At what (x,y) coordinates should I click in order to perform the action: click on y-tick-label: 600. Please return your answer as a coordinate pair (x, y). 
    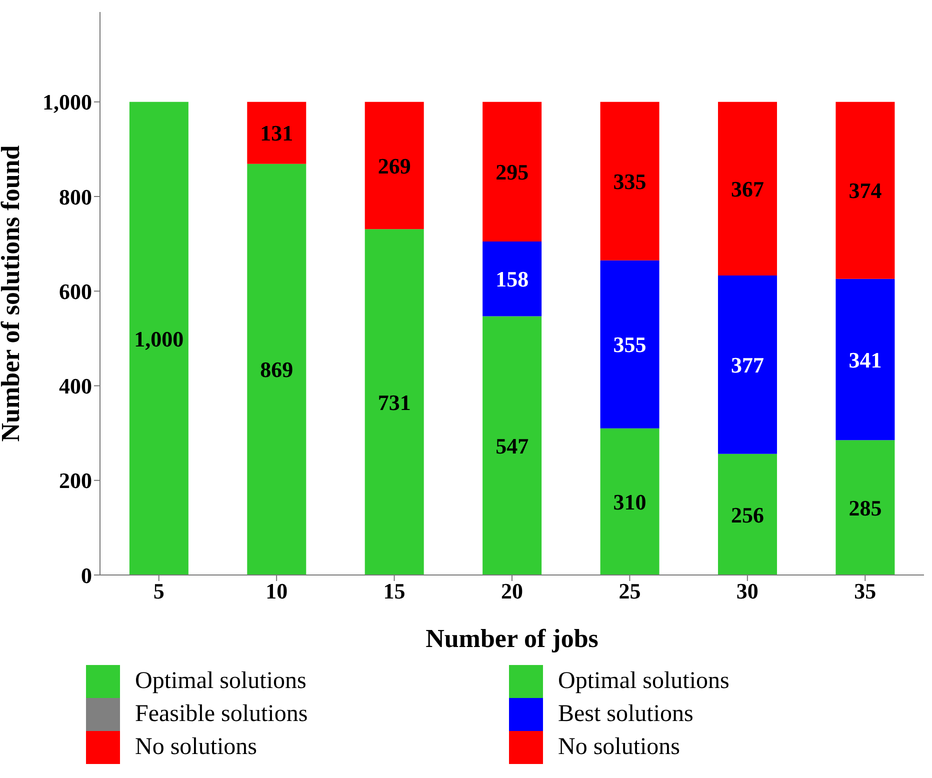
    Looking at the image, I should click on (75, 291).